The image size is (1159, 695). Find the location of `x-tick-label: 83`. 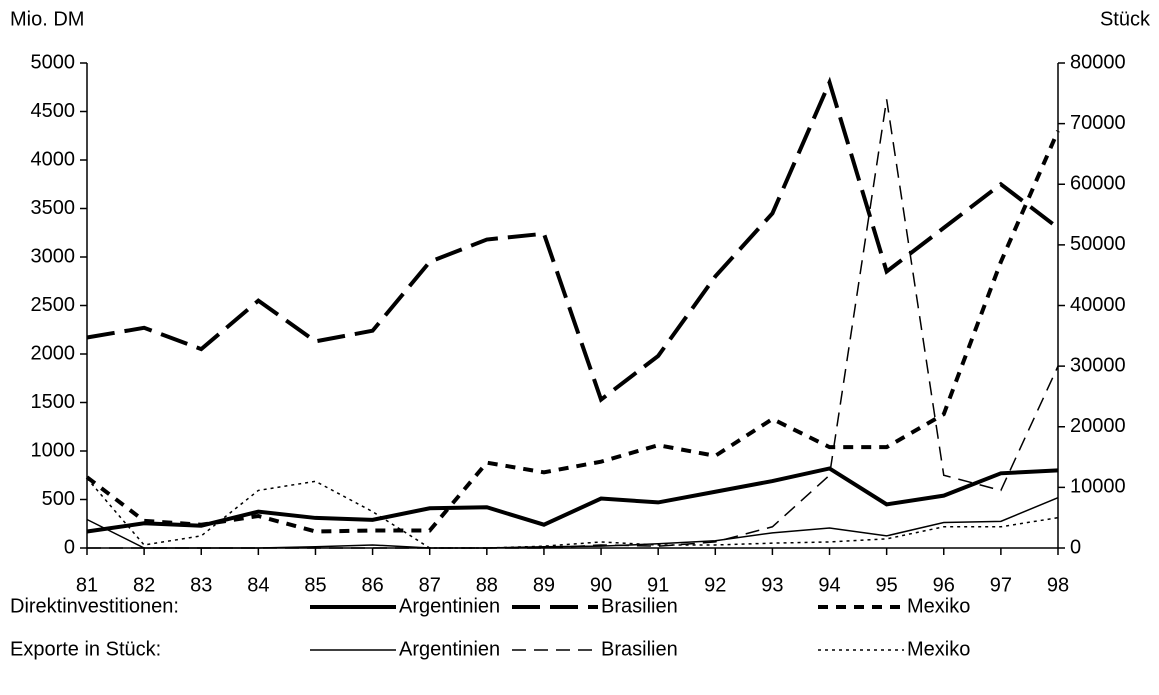

x-tick-label: 83 is located at coordinates (201, 585).